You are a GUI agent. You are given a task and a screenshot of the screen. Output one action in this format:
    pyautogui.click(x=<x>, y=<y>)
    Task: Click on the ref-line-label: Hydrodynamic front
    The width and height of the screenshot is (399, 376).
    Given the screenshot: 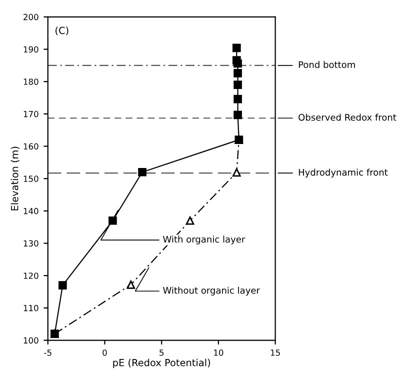 What is the action you would take?
    pyautogui.click(x=343, y=173)
    